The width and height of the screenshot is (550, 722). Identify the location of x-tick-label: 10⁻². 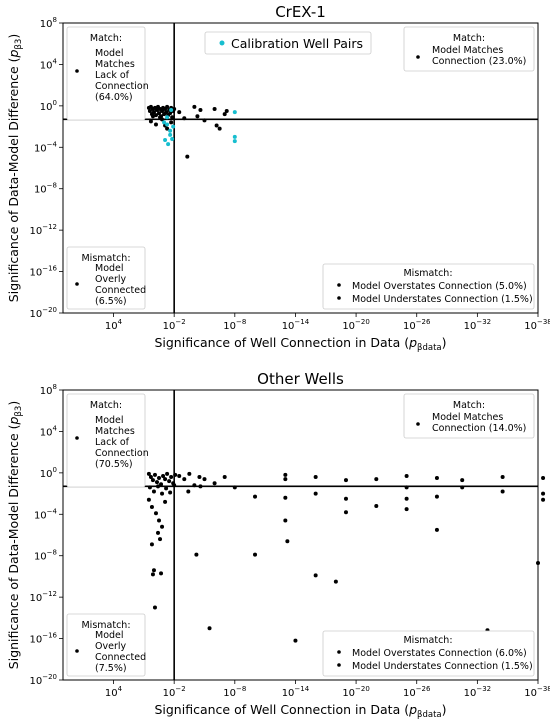
(174, 325).